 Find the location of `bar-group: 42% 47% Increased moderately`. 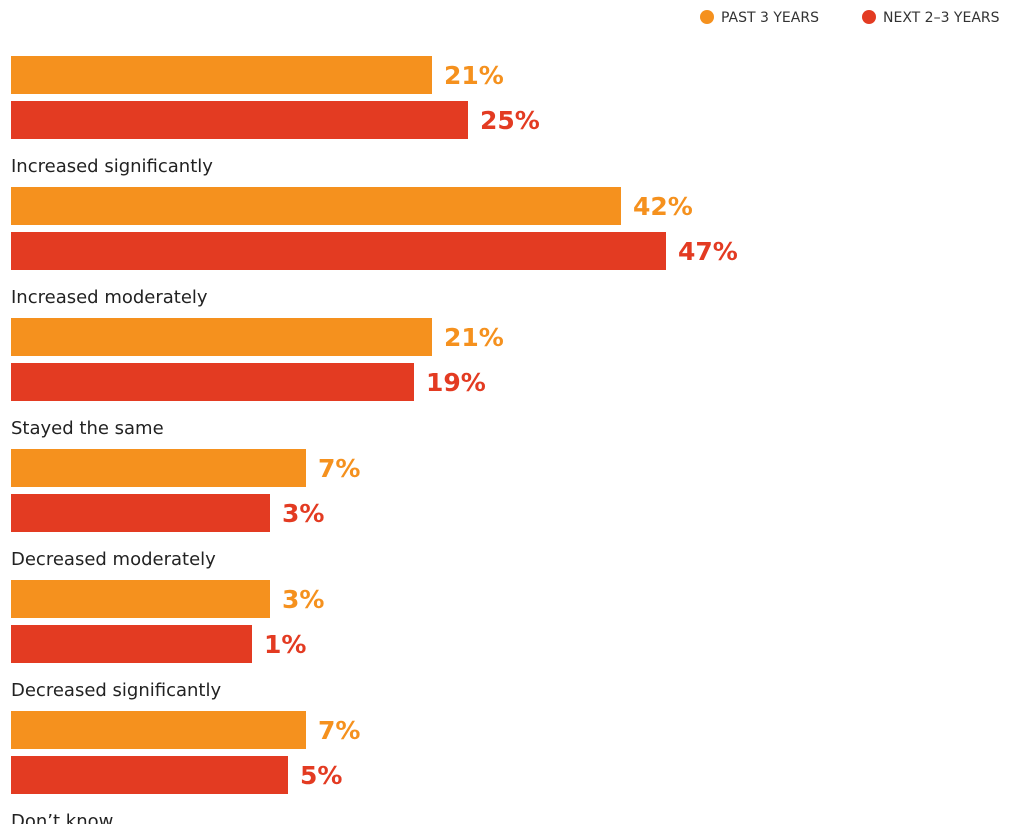

bar-group: 42% 47% Increased moderately is located at coordinates (374, 247).